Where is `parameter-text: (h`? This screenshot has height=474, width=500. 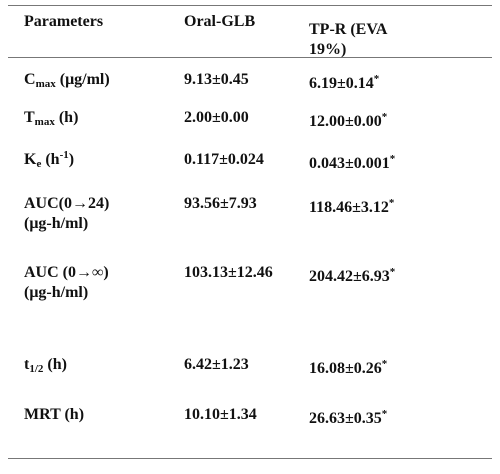
parameter-text: (h is located at coordinates (50, 159).